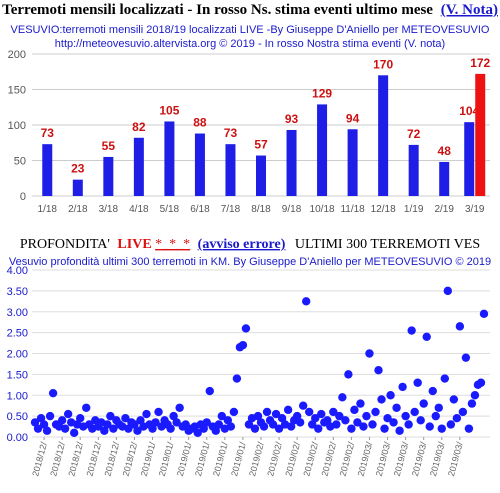 This screenshot has height=493, width=500. I want to click on title-link: (avviso errore), so click(242, 244).